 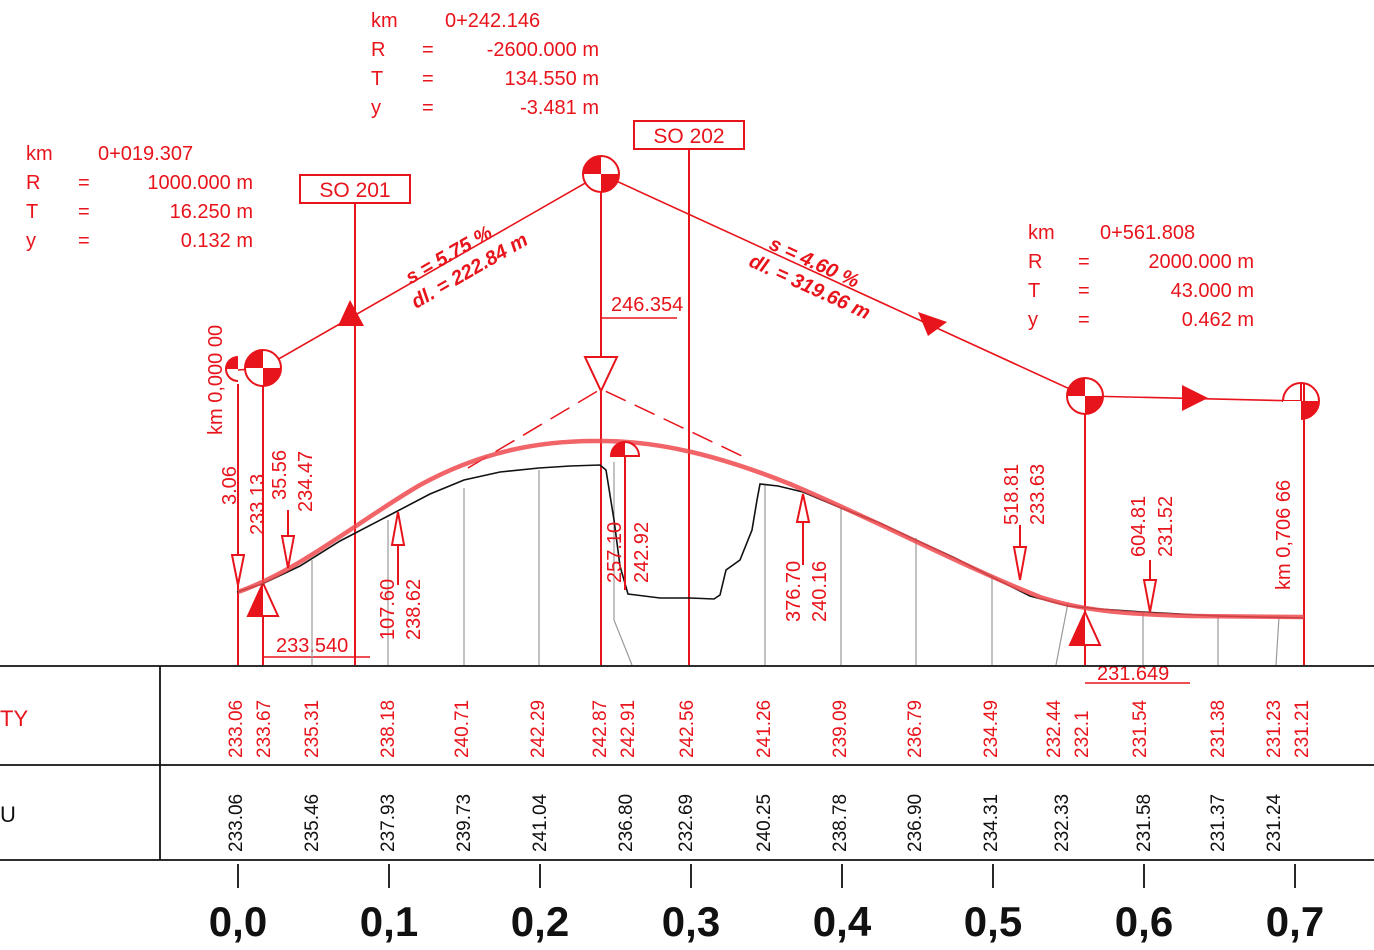 I want to click on terrain-value-cell: 231.24, so click(x=1274, y=822).